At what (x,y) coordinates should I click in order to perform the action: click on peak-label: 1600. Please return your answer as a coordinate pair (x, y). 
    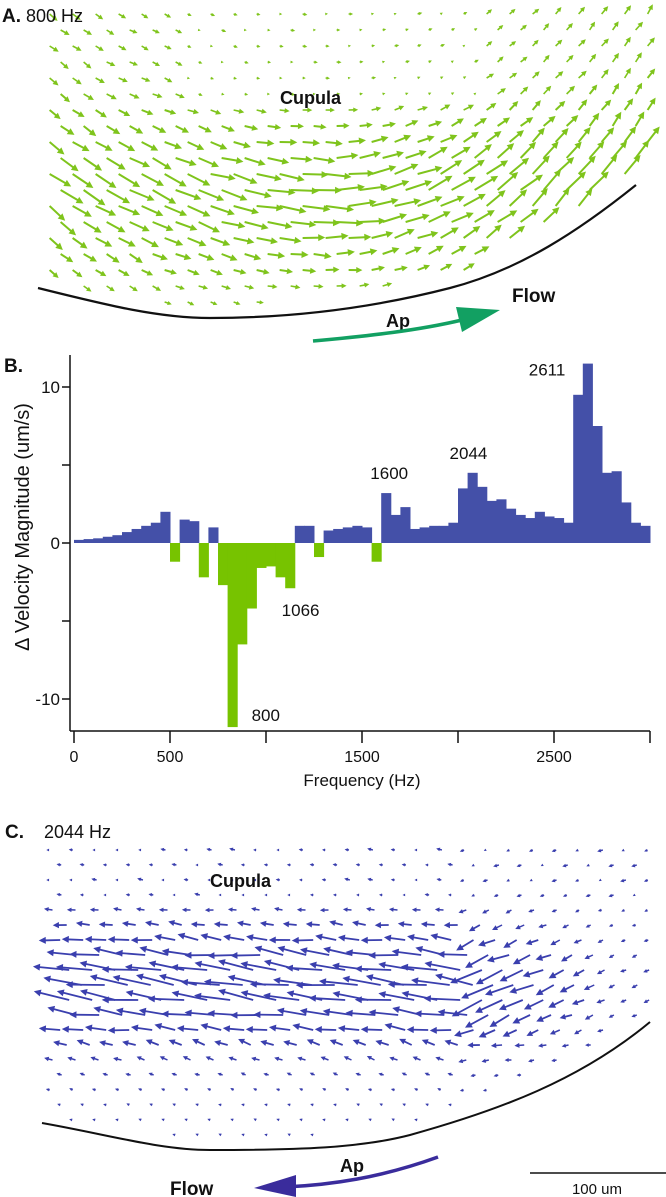
    Looking at the image, I should click on (389, 473).